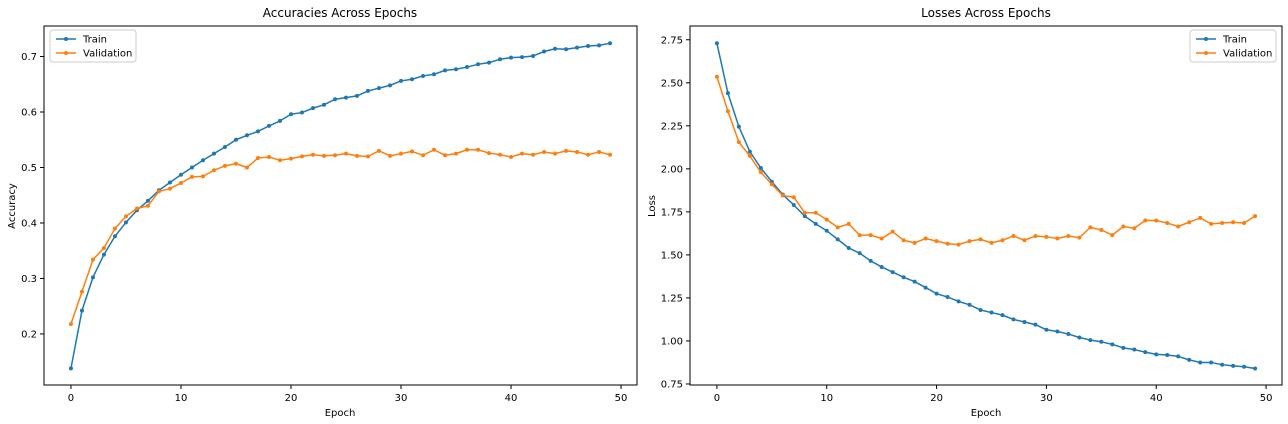 Image resolution: width=1288 pixels, height=424 pixels. I want to click on x-axis-label: Epoch, so click(340, 413).